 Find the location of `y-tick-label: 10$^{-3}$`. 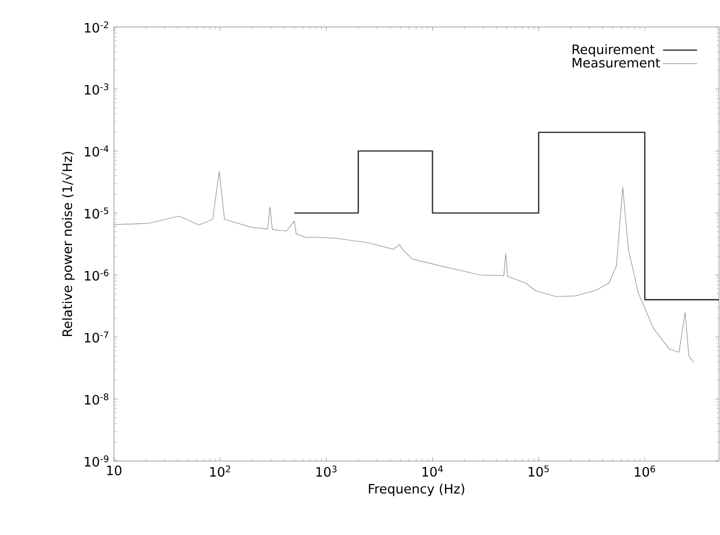

y-tick-label: 10$^{-3}$ is located at coordinates (96, 89).